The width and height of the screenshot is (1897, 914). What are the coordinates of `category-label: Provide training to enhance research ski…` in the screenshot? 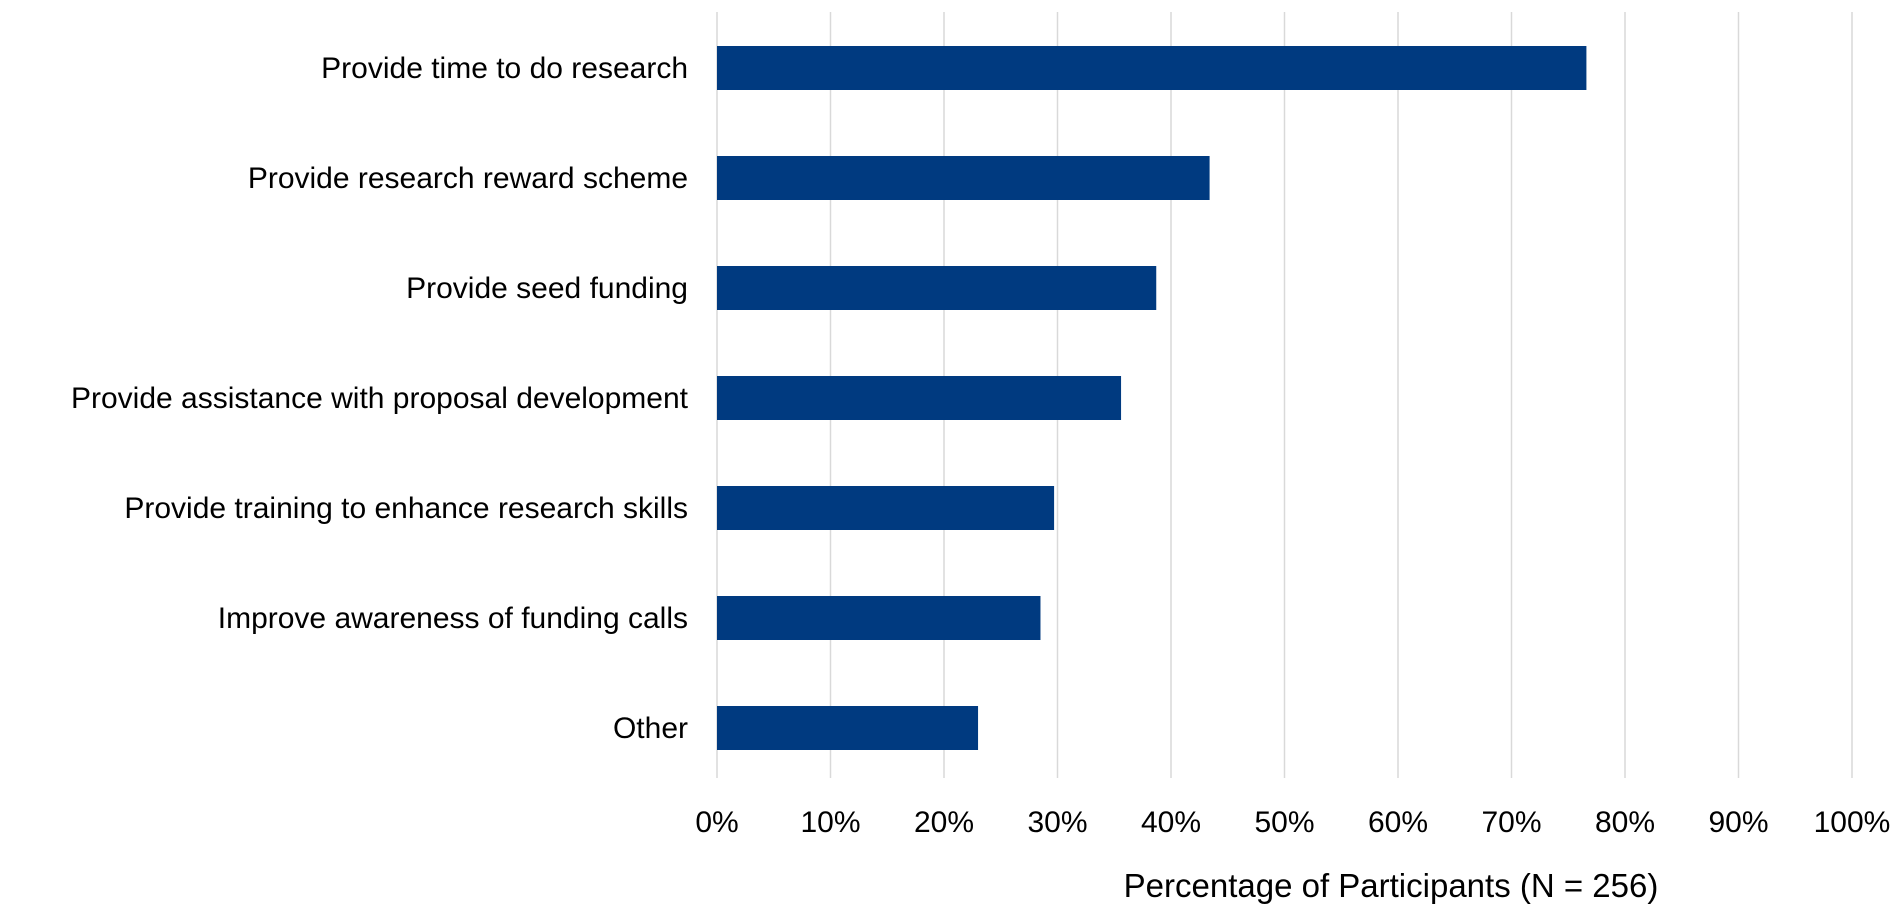 It's located at (406, 508).